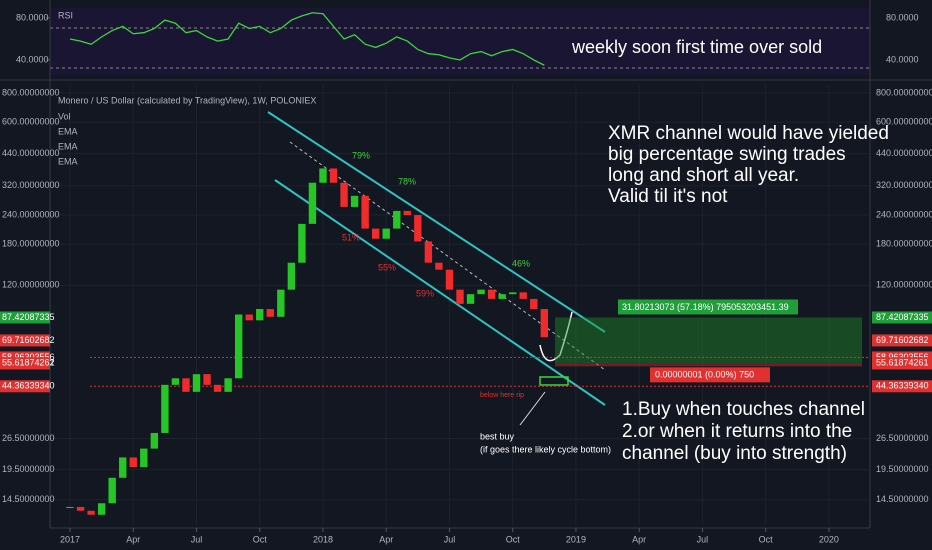 The height and width of the screenshot is (550, 932). I want to click on swing-label: 79%, so click(361, 155).